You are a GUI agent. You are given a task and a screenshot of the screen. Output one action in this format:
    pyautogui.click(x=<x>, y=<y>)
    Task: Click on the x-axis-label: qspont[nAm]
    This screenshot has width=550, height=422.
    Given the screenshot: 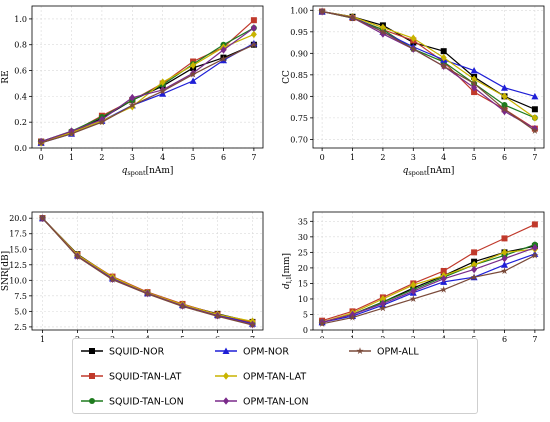 What is the action you would take?
    pyautogui.click(x=429, y=171)
    